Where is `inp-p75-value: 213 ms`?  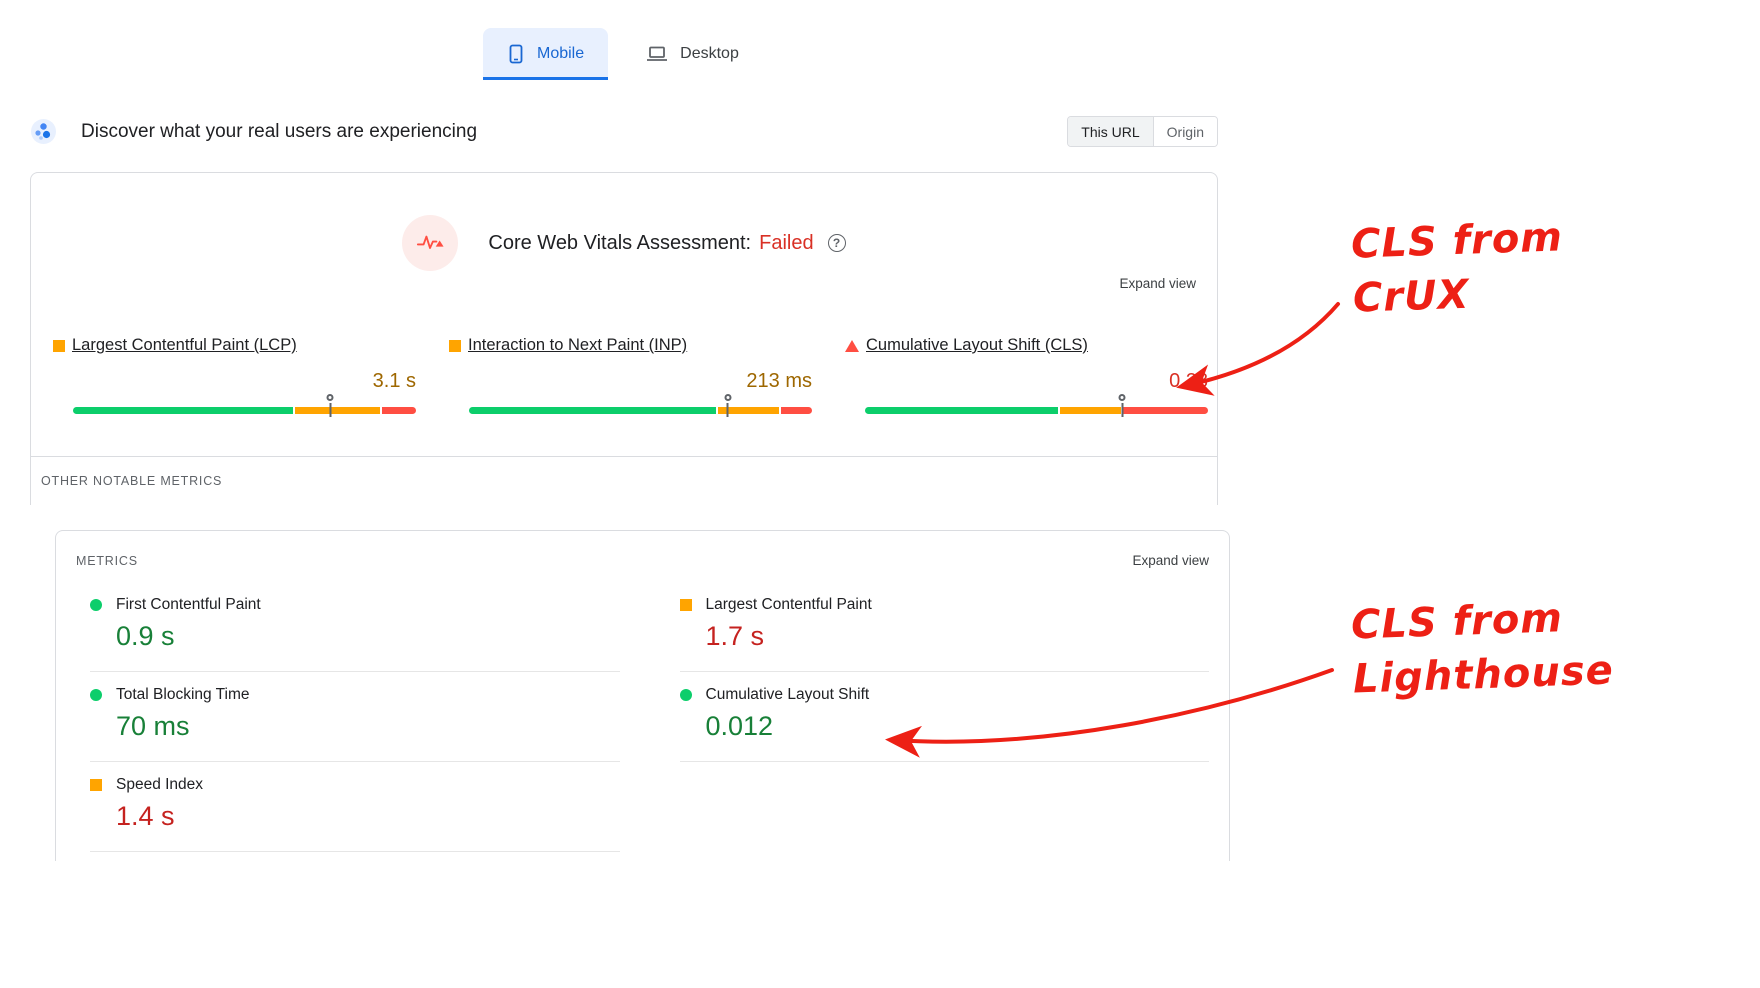 inp-p75-value: 213 ms is located at coordinates (779, 381).